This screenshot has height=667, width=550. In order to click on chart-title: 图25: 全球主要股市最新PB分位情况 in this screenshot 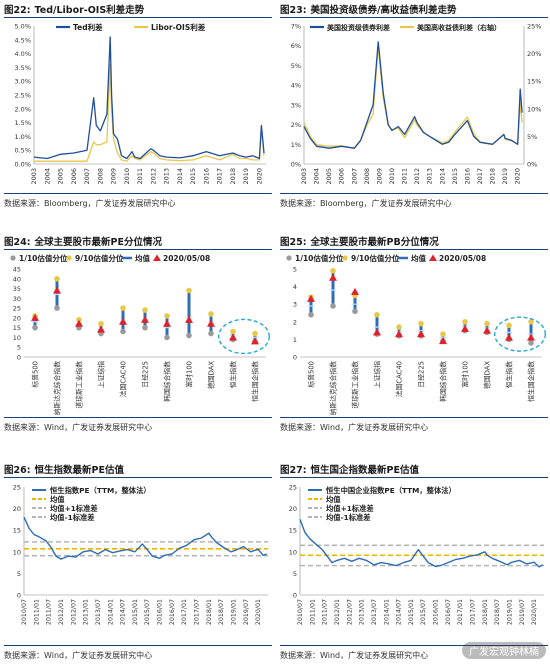, I will do `click(359, 242)`.